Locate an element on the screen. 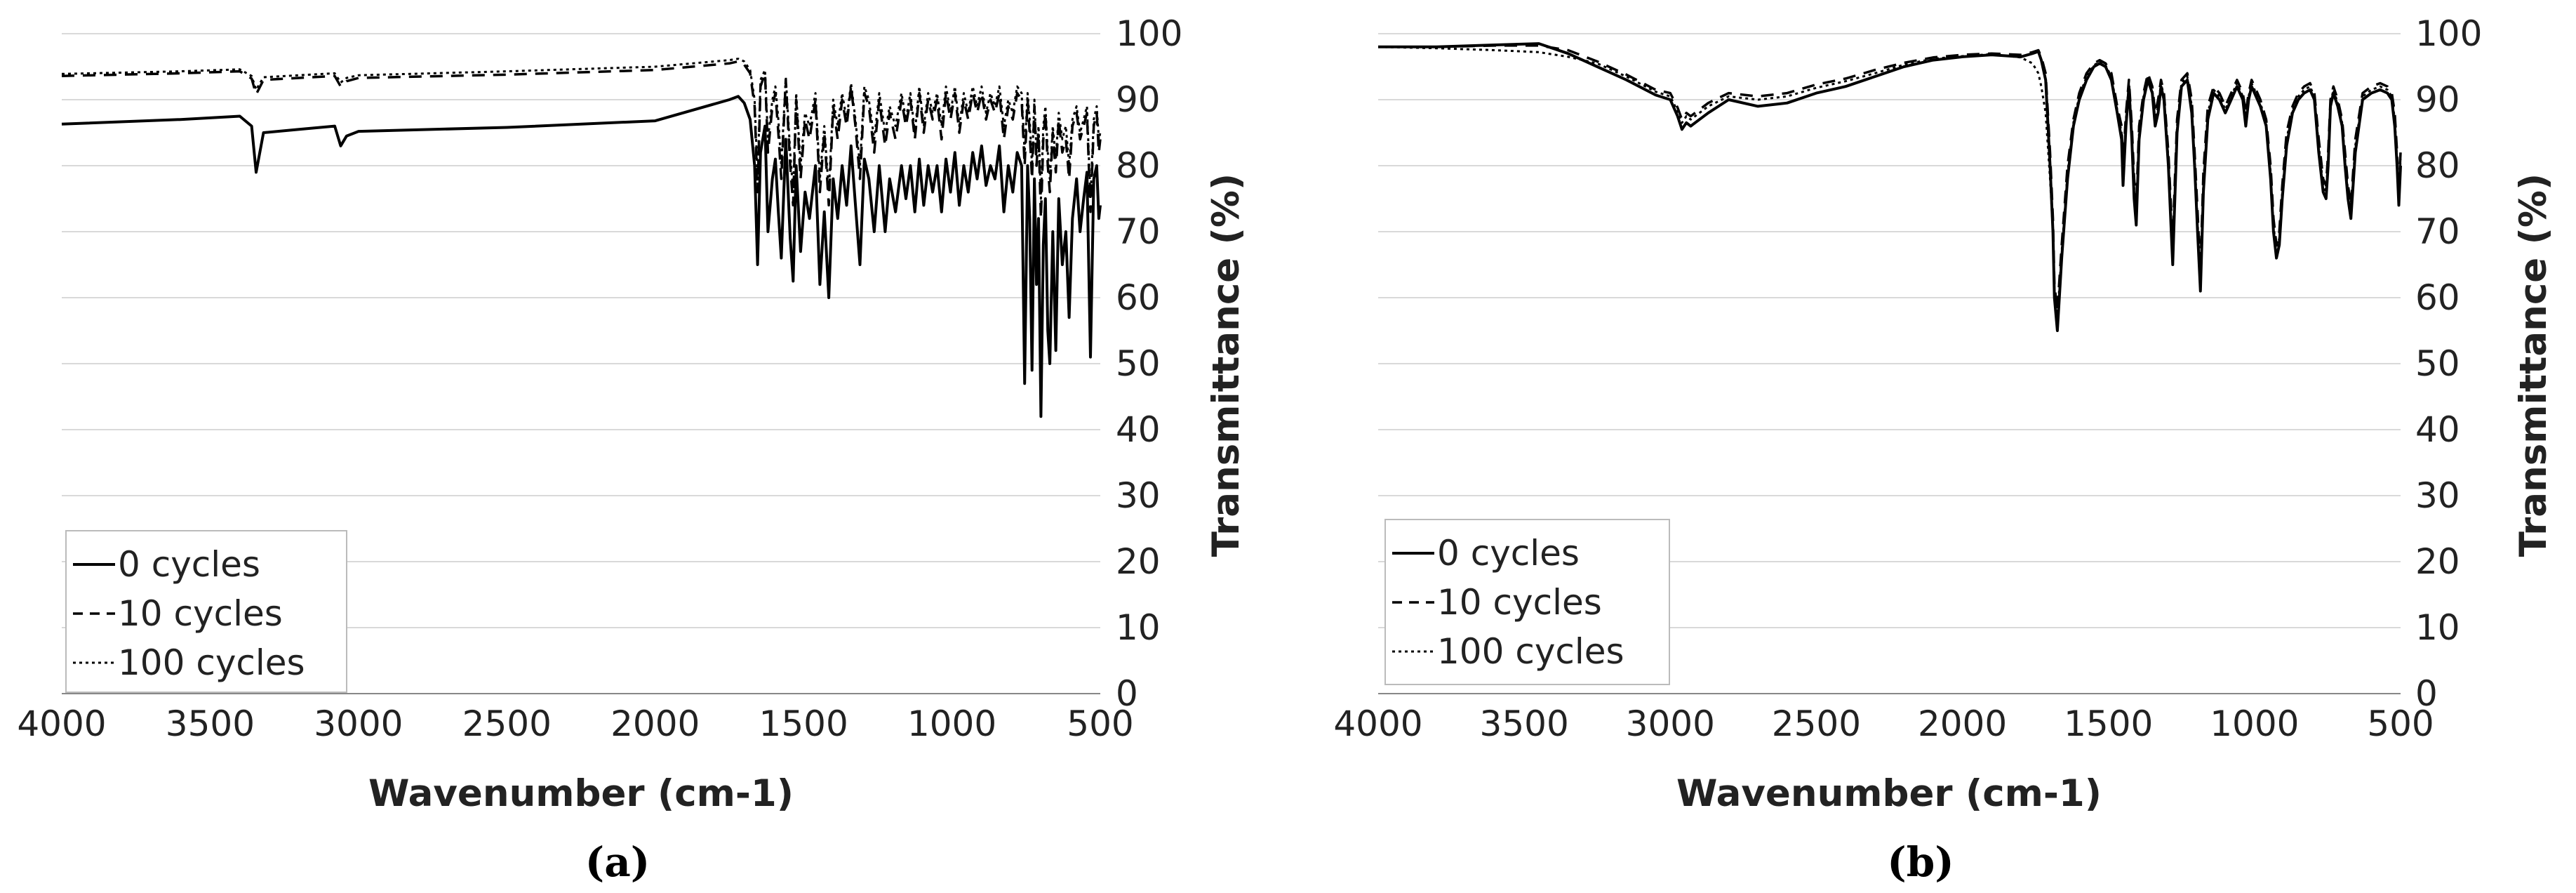 Image resolution: width=2576 pixels, height=893 pixels. chart-a-legend-label: 100 cycles is located at coordinates (211, 662).